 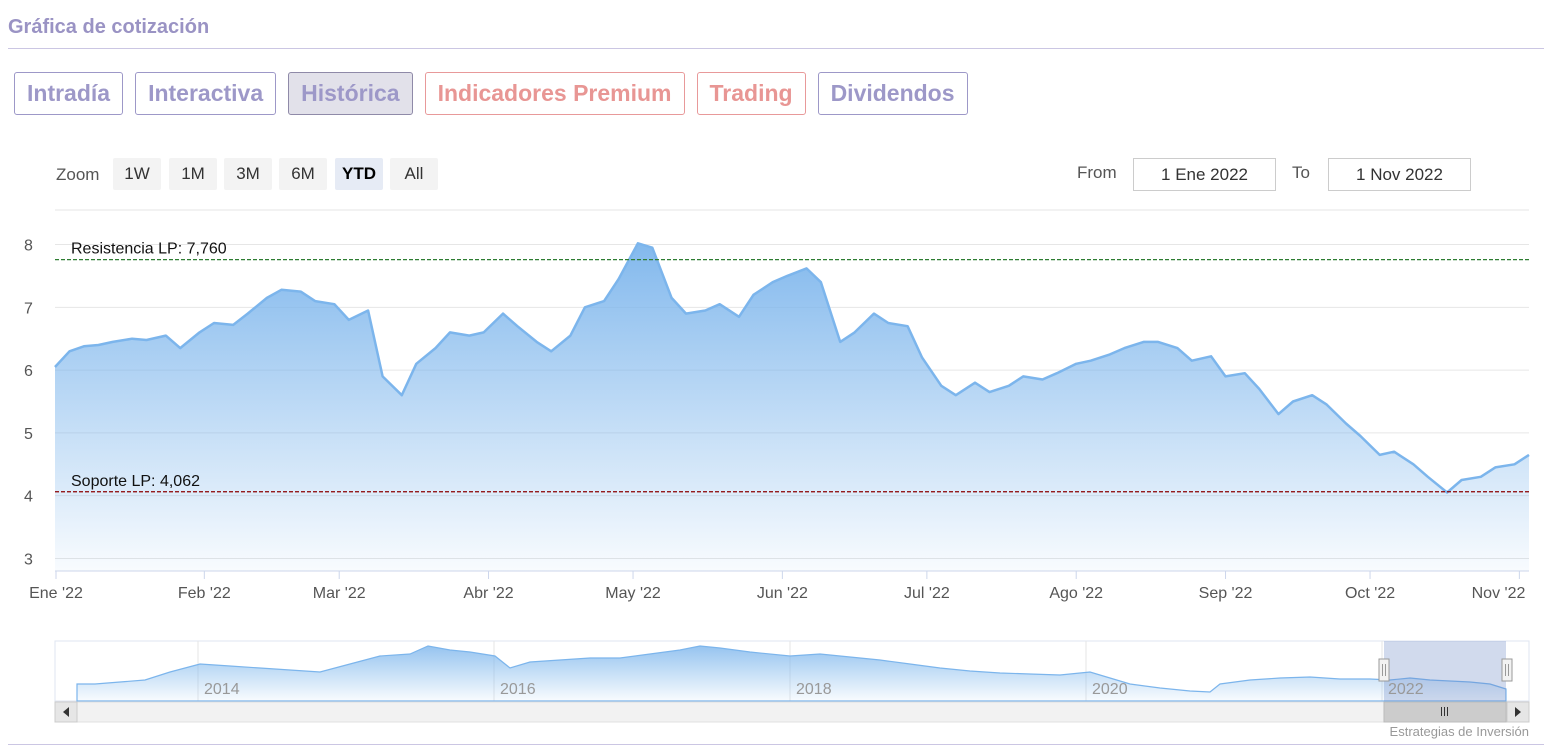 What do you see at coordinates (193, 174) in the screenshot?
I see `zoom-1m-button: 1M` at bounding box center [193, 174].